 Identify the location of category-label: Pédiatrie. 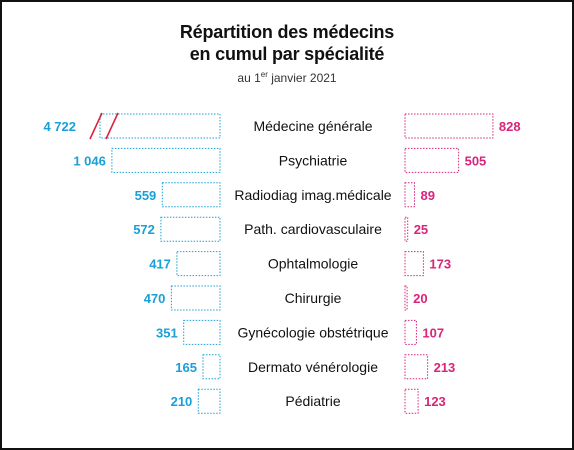
(312, 401).